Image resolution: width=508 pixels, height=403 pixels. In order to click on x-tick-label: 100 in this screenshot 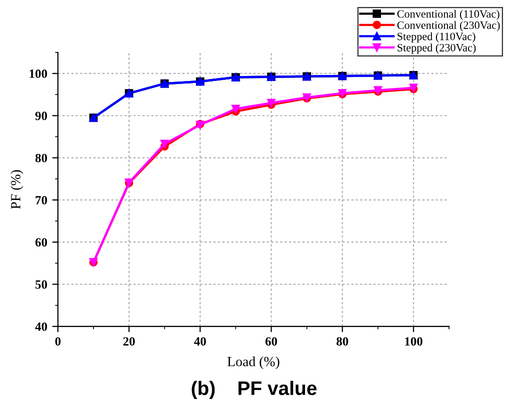, I will do `click(413, 341)`.